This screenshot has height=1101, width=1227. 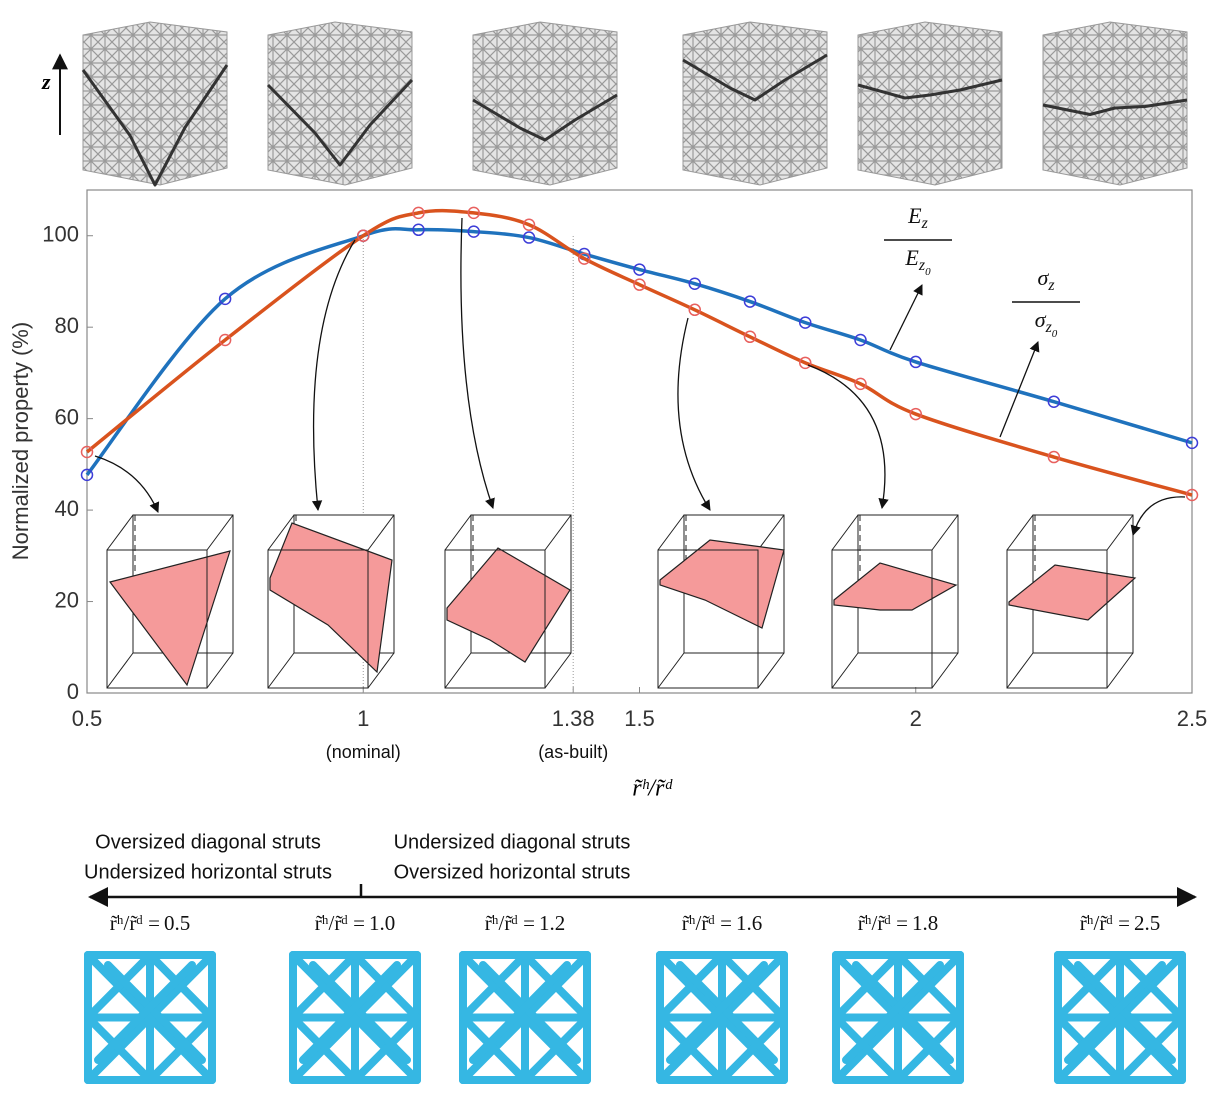 What do you see at coordinates (73, 691) in the screenshot?
I see `y-tick-label: 0` at bounding box center [73, 691].